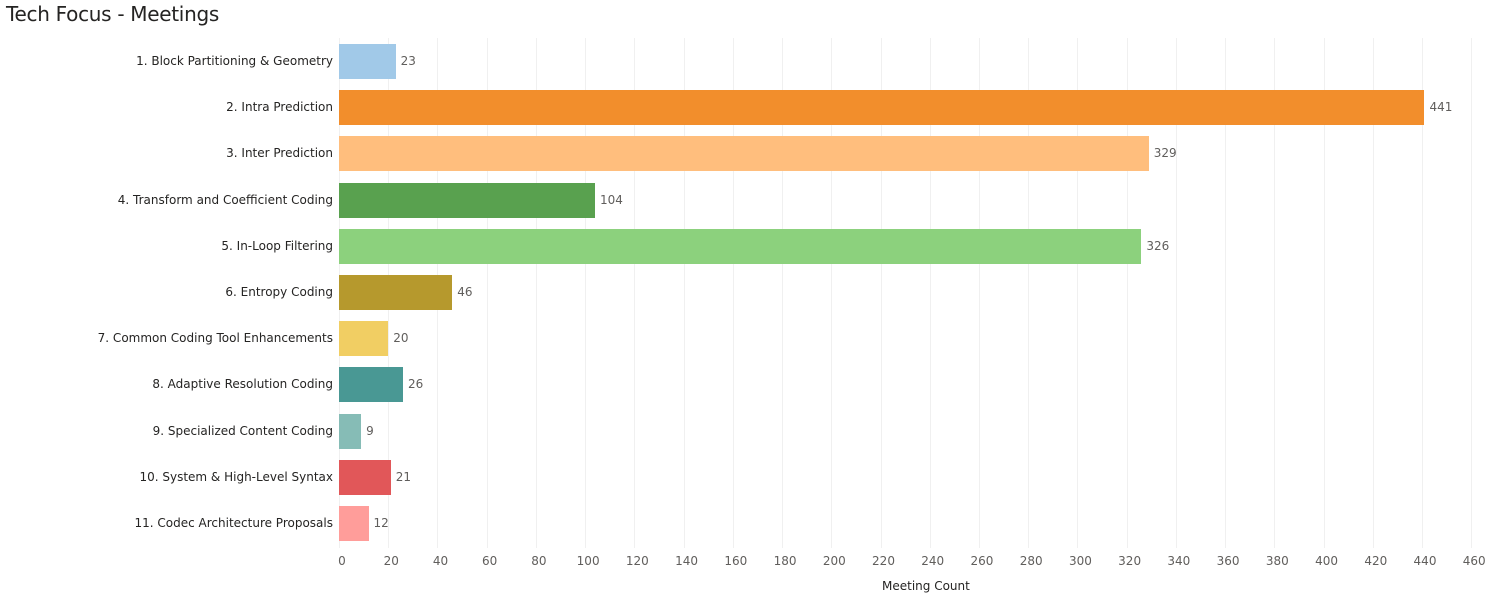 The image size is (1507, 600). What do you see at coordinates (408, 61) in the screenshot?
I see `data-label: 23` at bounding box center [408, 61].